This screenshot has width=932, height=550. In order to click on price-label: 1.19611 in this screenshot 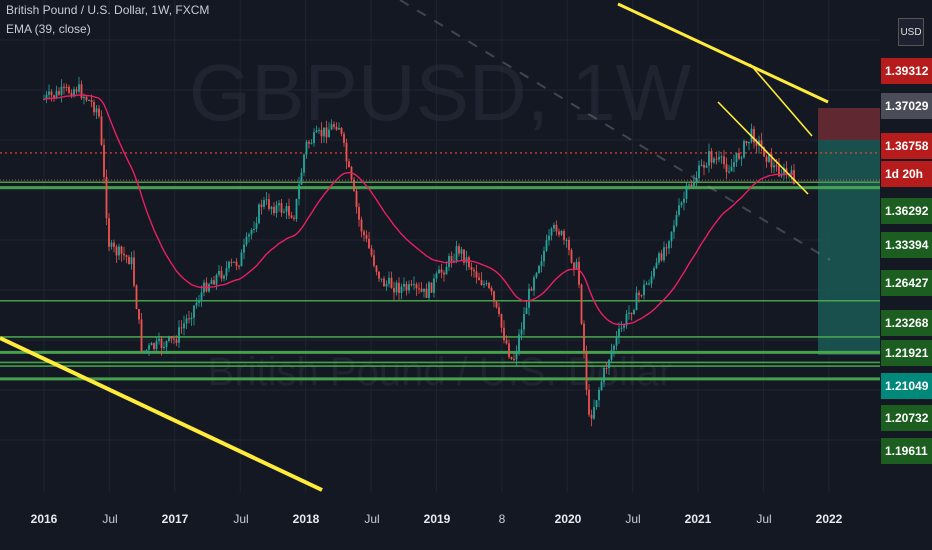, I will do `click(906, 451)`.